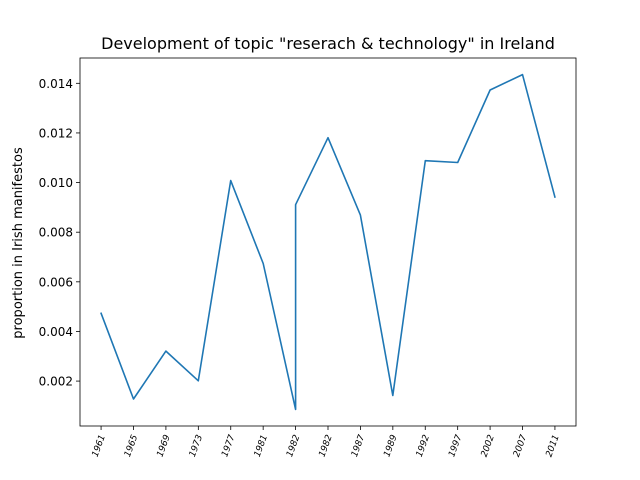  I want to click on y-axis-label: proportion in Irish manifestos, so click(18, 243).